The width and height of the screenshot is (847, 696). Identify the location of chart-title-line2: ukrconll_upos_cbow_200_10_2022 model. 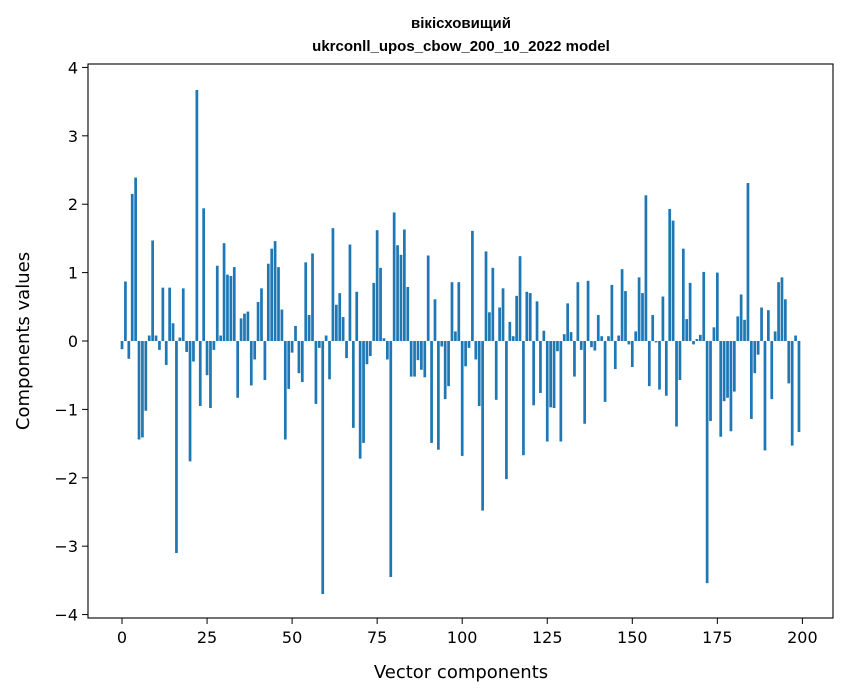
(461, 46).